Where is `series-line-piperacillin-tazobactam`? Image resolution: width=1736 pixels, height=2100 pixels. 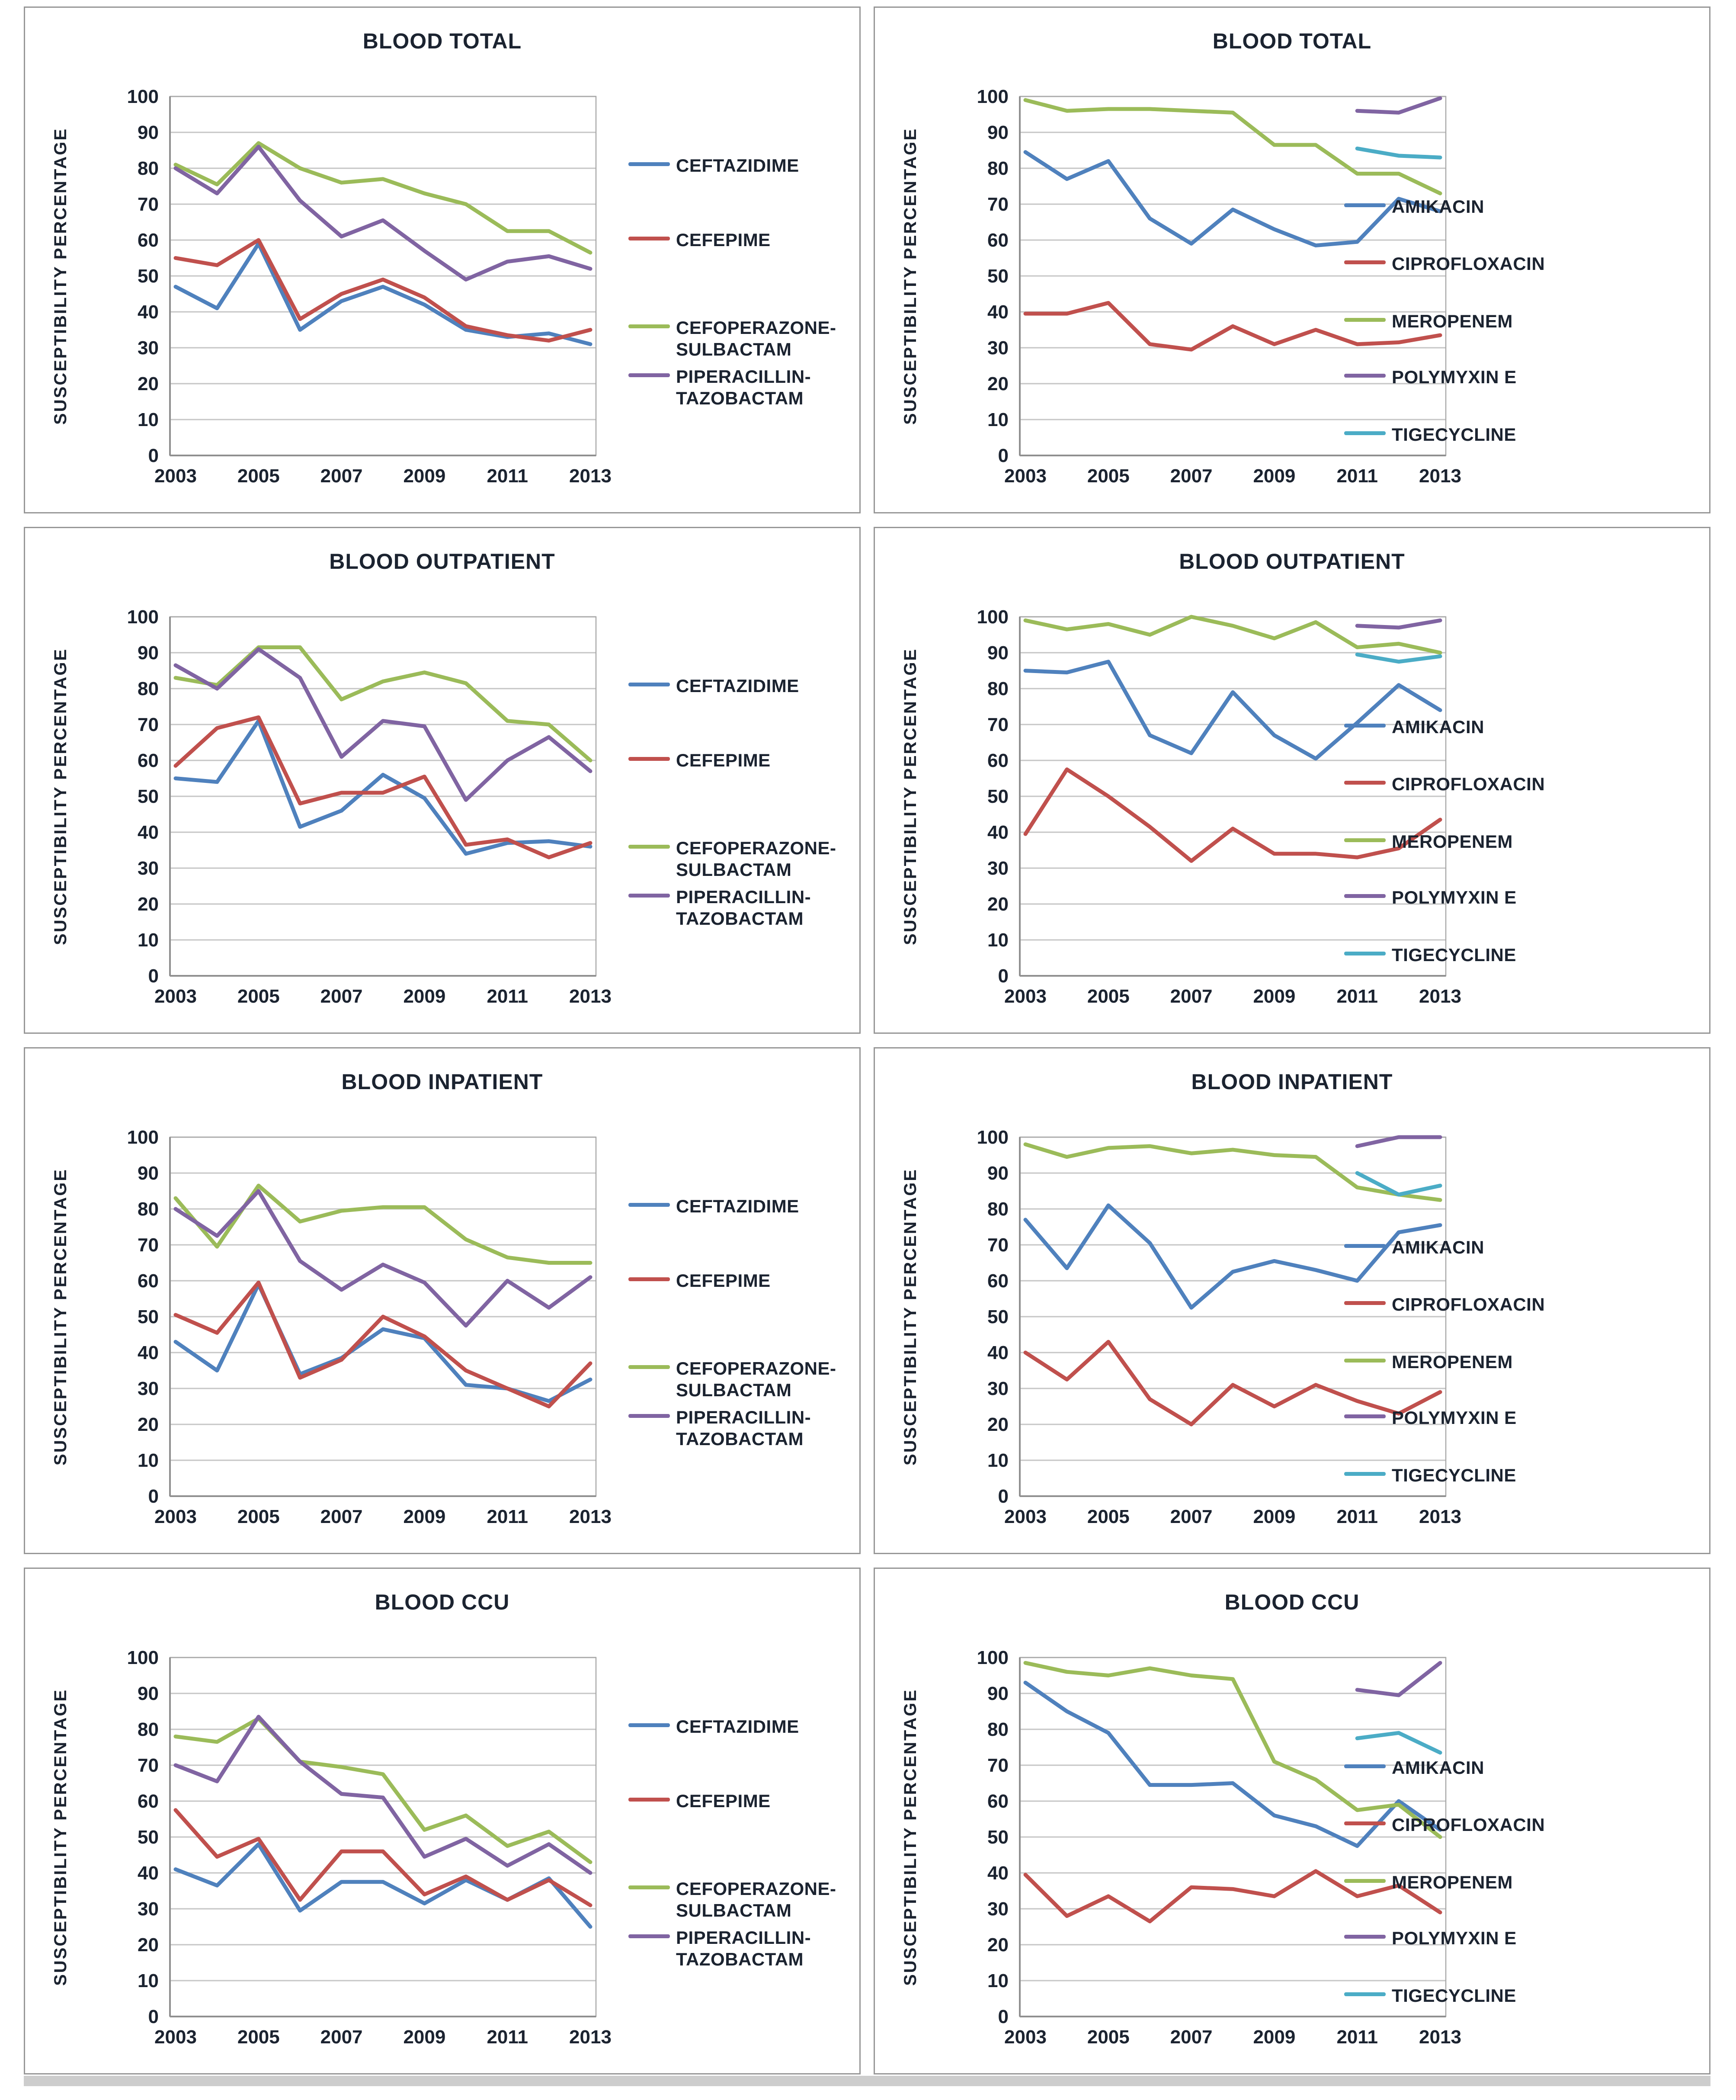 series-line-piperacillin-tazobactam is located at coordinates (383, 724).